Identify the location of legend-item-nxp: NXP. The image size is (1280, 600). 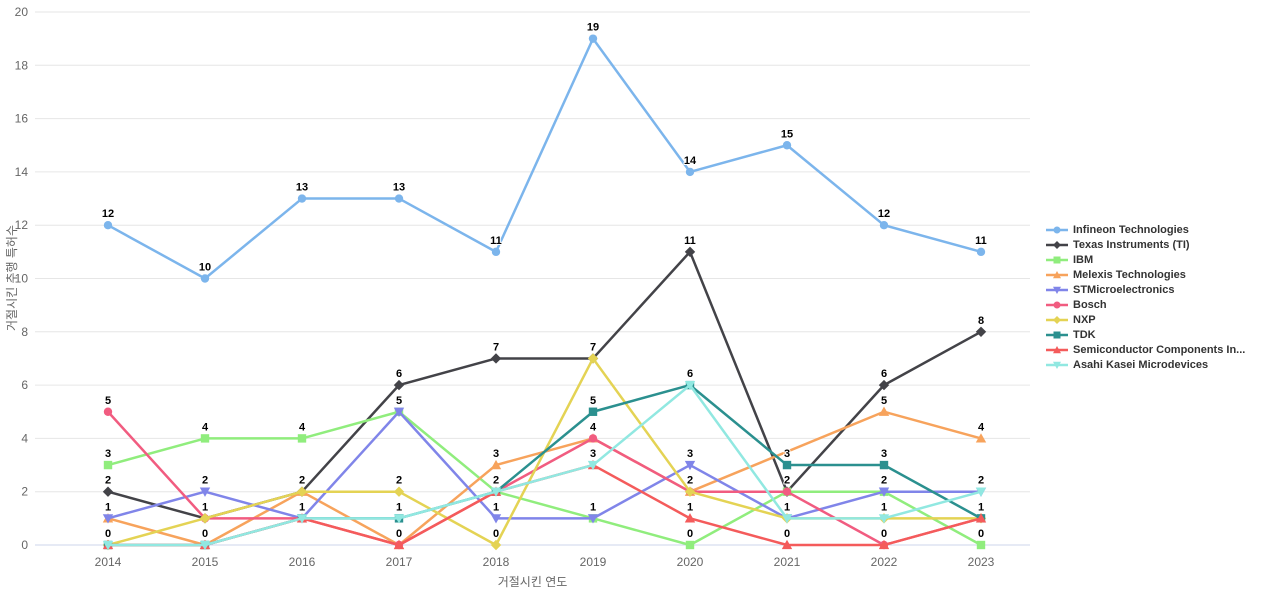
(1145, 319).